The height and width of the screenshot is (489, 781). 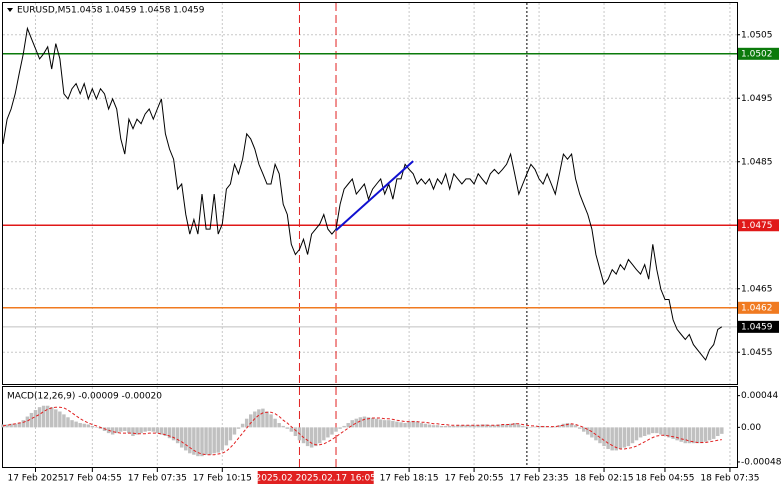 What do you see at coordinates (155, 11) in the screenshot?
I see `ohlc-value: 1.0458` at bounding box center [155, 11].